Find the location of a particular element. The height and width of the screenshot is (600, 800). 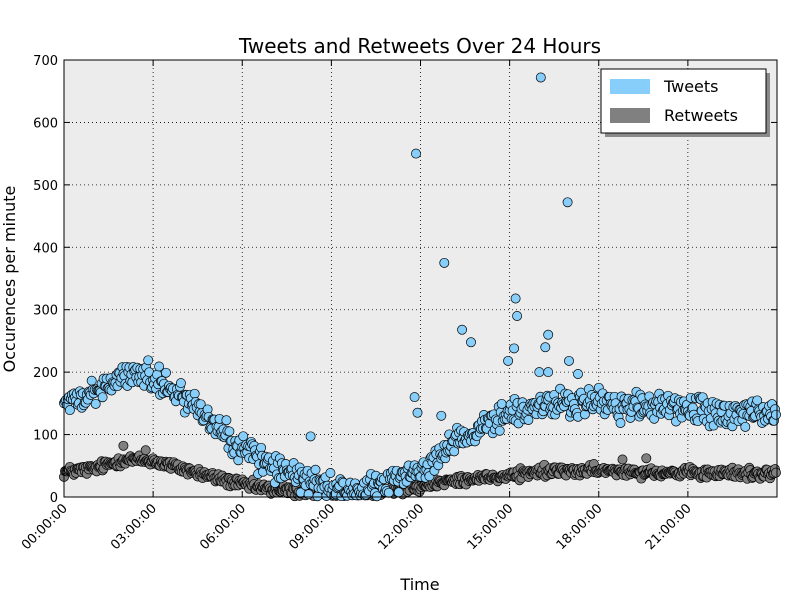

legend-swatch-retweets is located at coordinates (630, 115).